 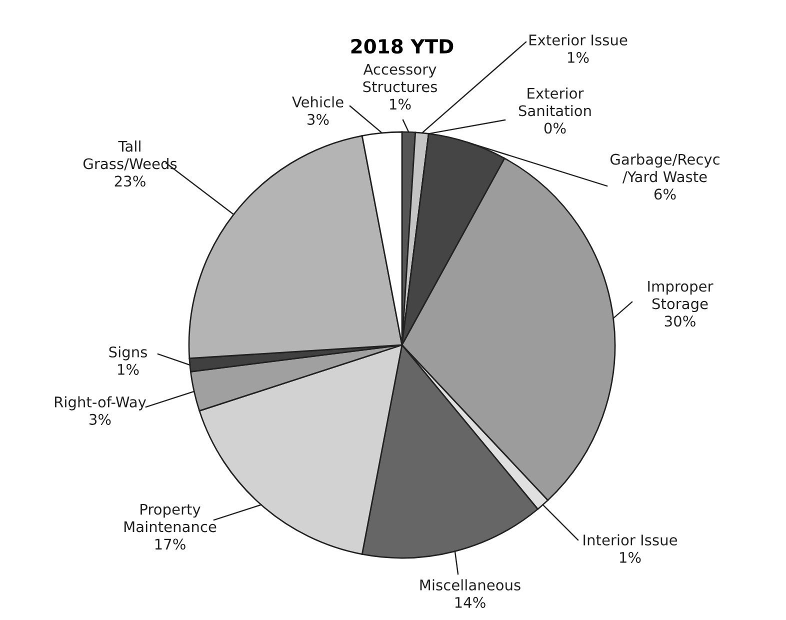 I want to click on slice-label: Tall Grass/Weeds, so click(x=130, y=155).